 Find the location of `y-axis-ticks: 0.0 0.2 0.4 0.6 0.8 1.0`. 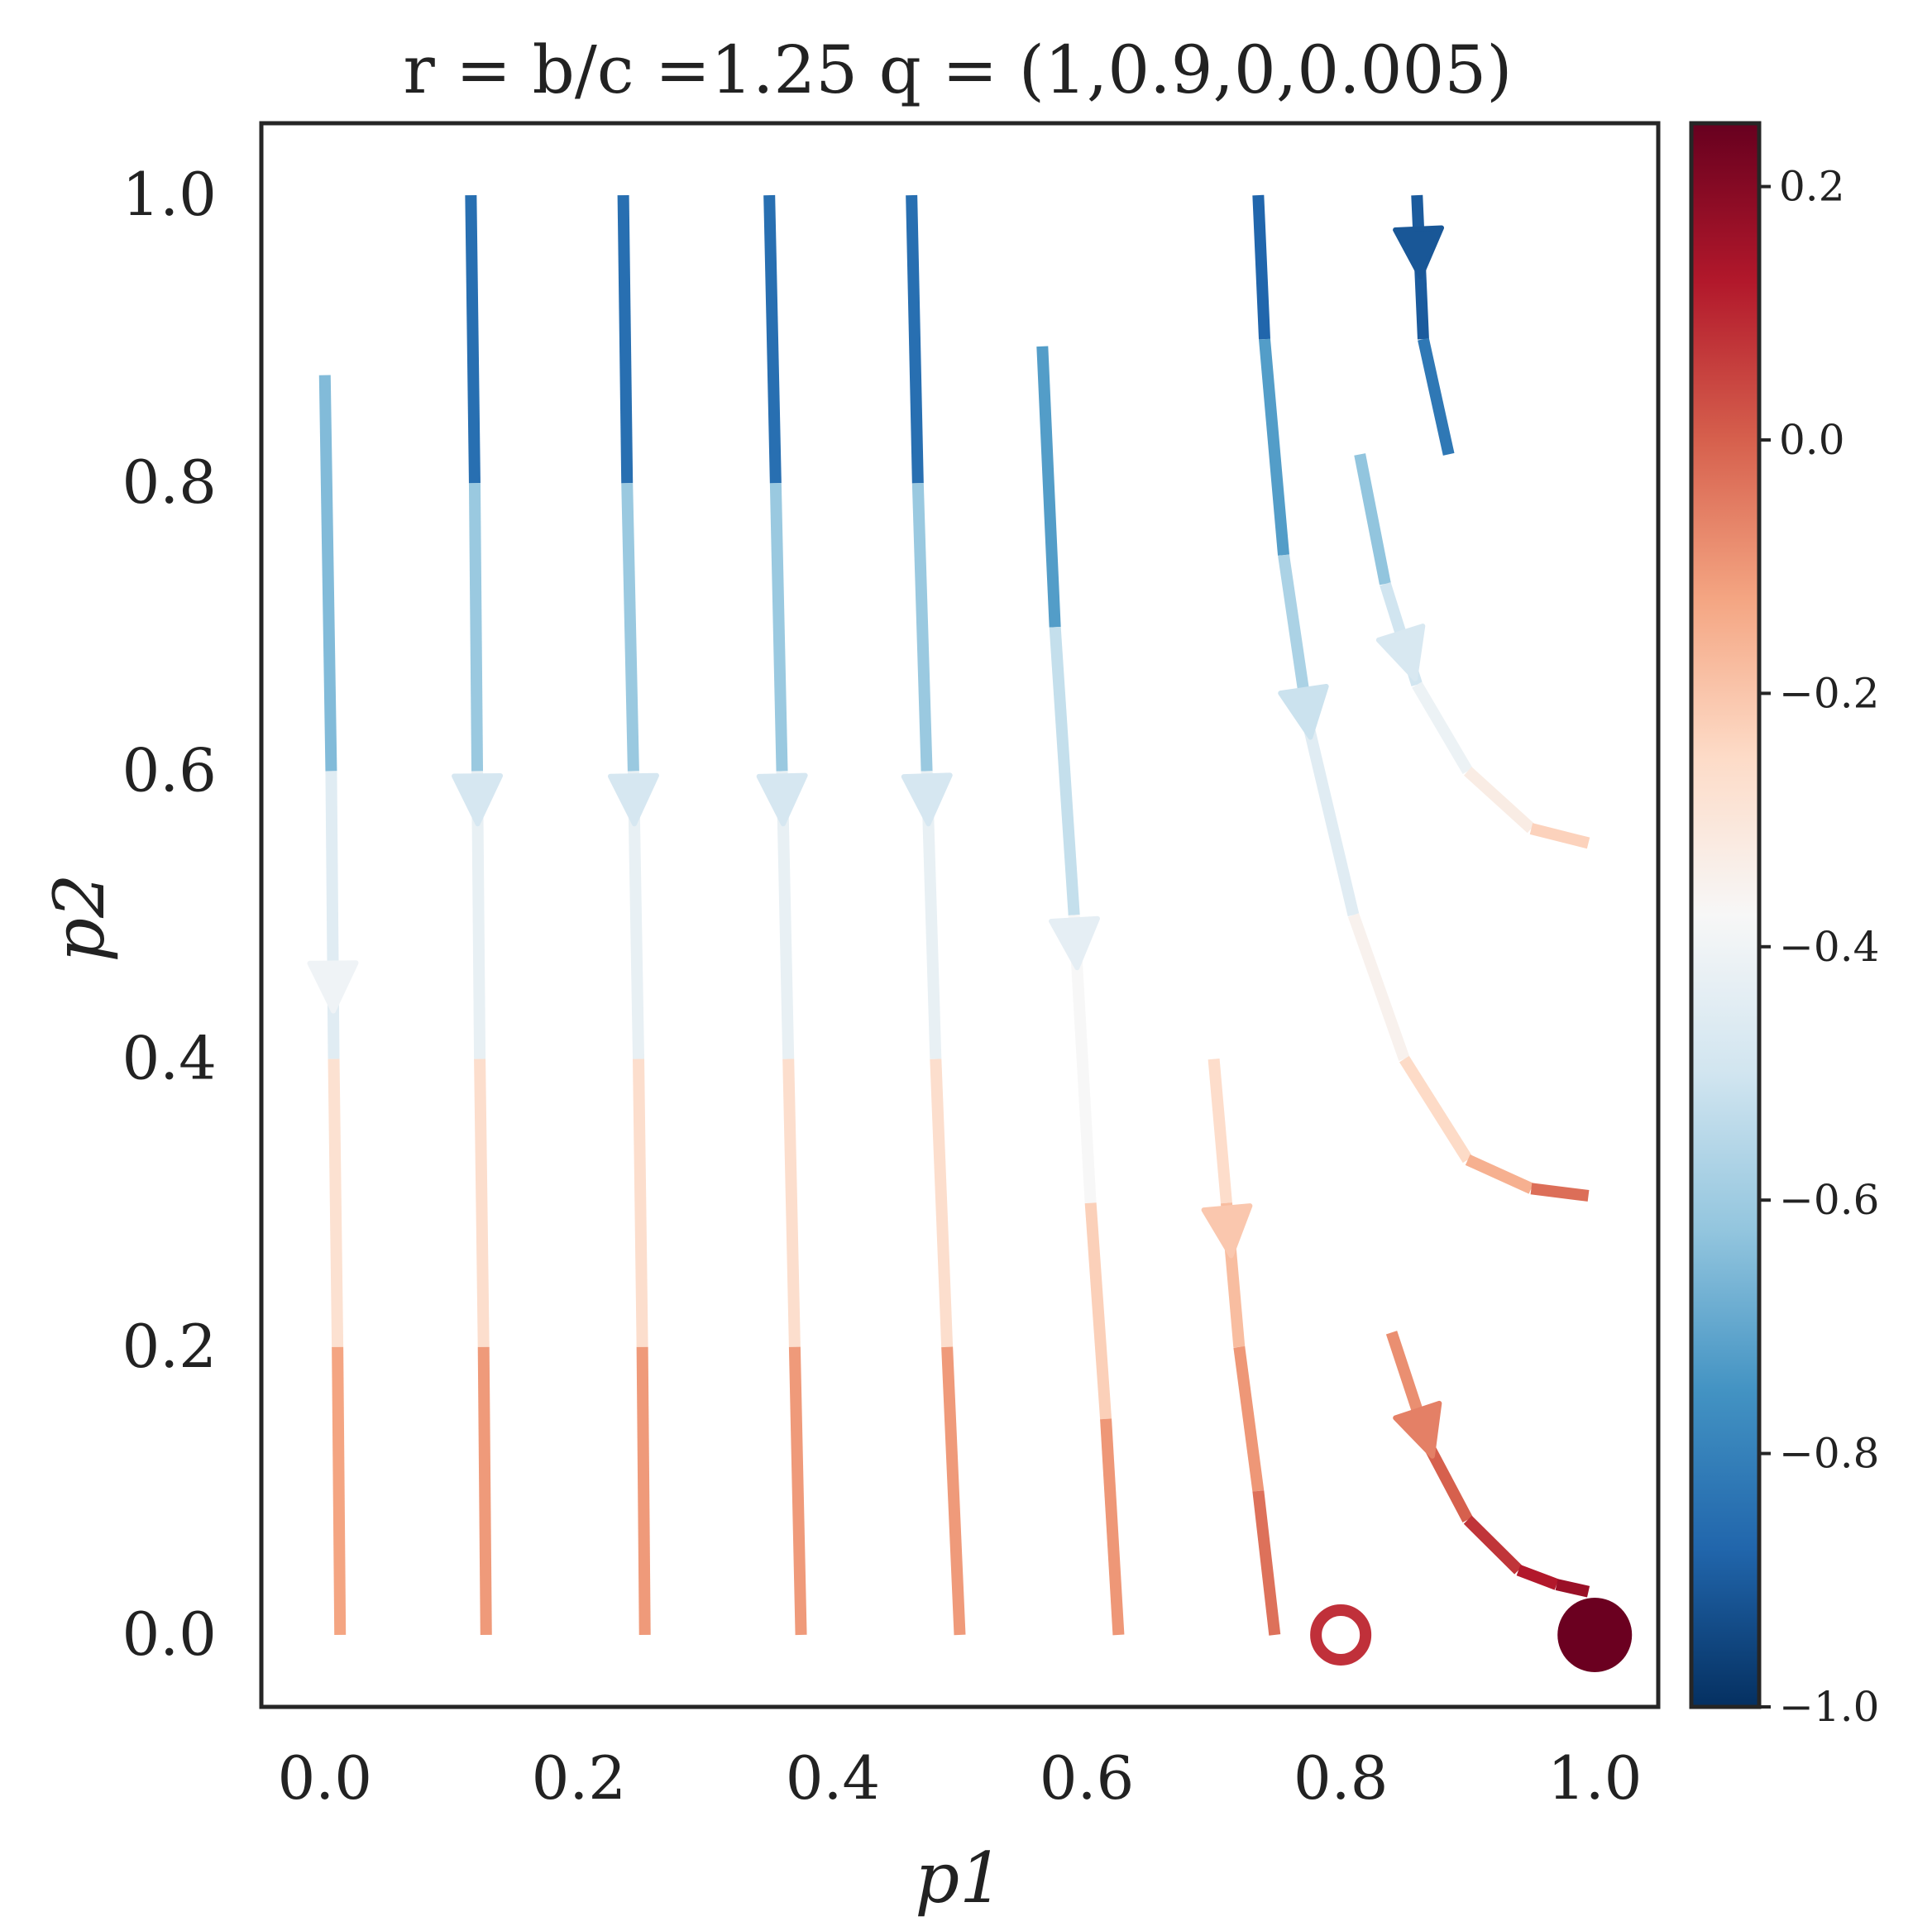

y-axis-ticks: 0.0 0.2 0.4 0.6 0.8 1.0 is located at coordinates (169, 915).